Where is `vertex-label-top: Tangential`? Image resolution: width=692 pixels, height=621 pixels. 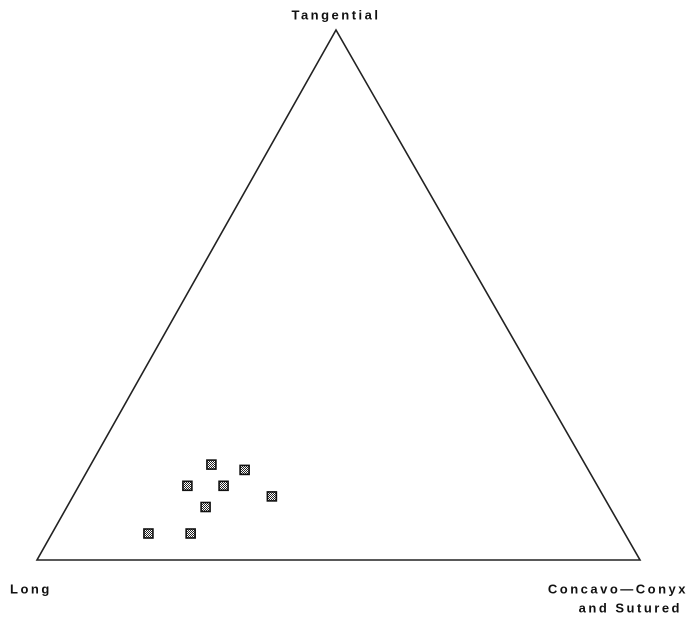 vertex-label-top: Tangential is located at coordinates (335, 14).